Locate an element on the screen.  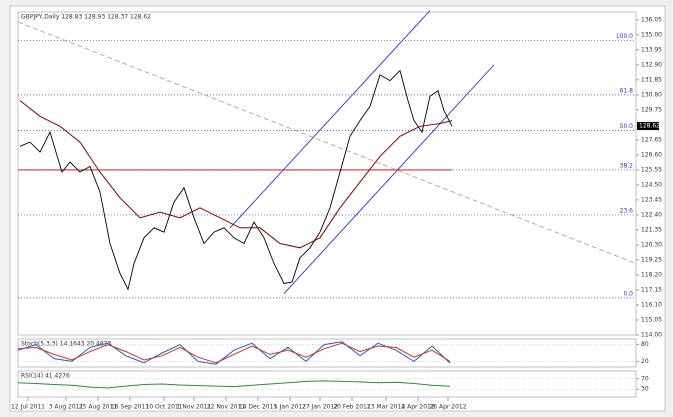
panel-title: GBPJPY,Daily 128.83 128.93 128.37 128.62 is located at coordinates (86, 17).